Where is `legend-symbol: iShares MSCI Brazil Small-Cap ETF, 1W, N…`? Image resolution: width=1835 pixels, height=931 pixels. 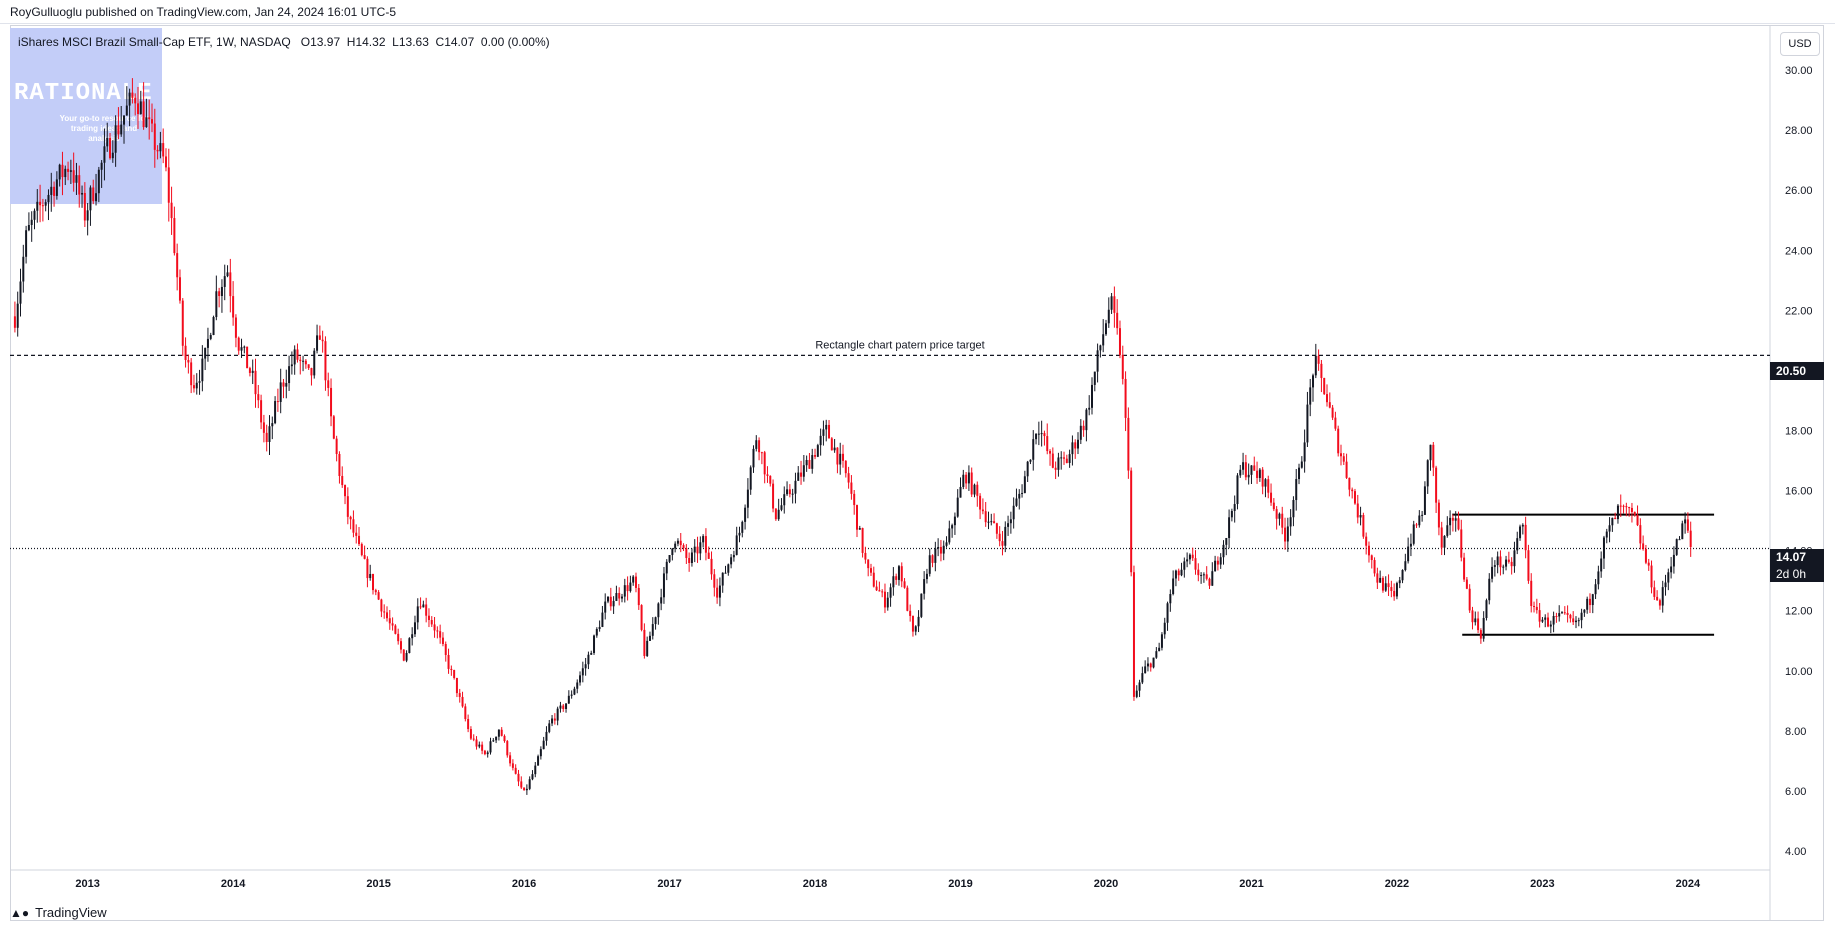 legend-symbol: iShares MSCI Brazil Small-Cap ETF, 1W, N… is located at coordinates (154, 42).